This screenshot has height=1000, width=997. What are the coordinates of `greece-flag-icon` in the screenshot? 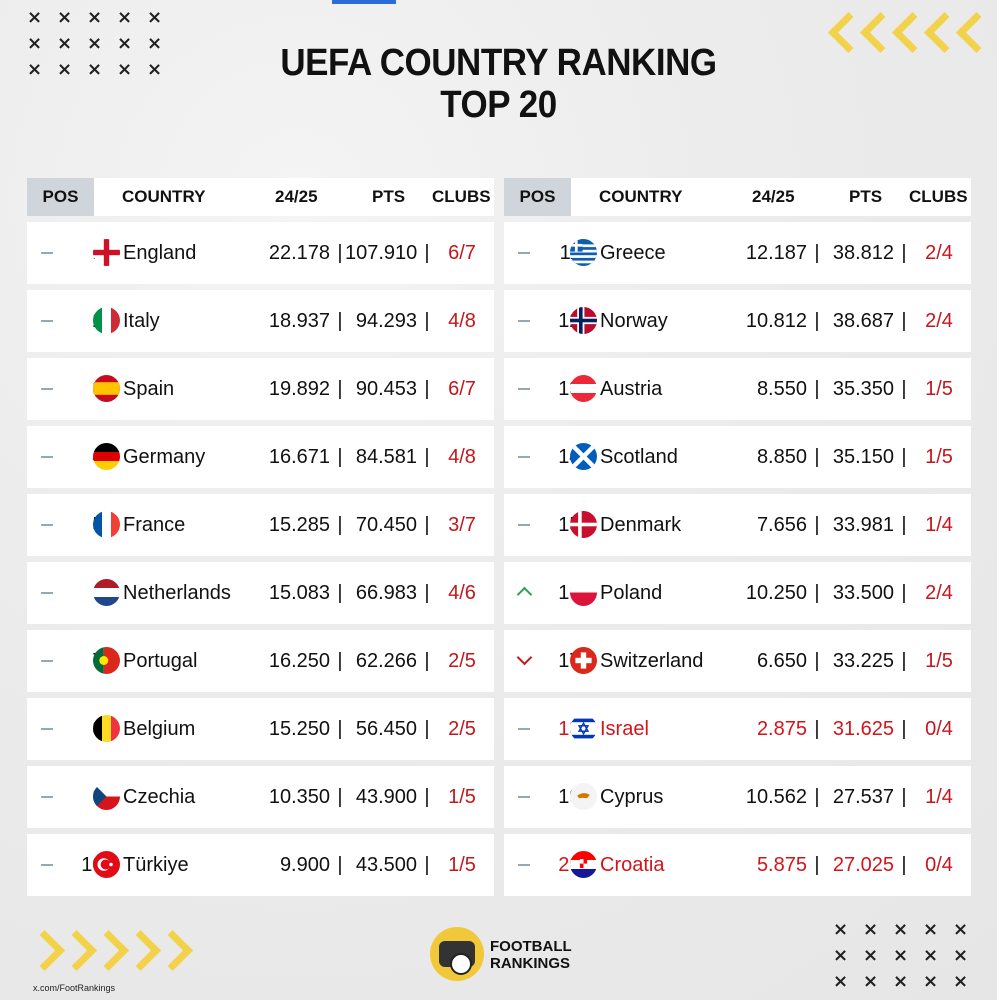 It's located at (583, 252).